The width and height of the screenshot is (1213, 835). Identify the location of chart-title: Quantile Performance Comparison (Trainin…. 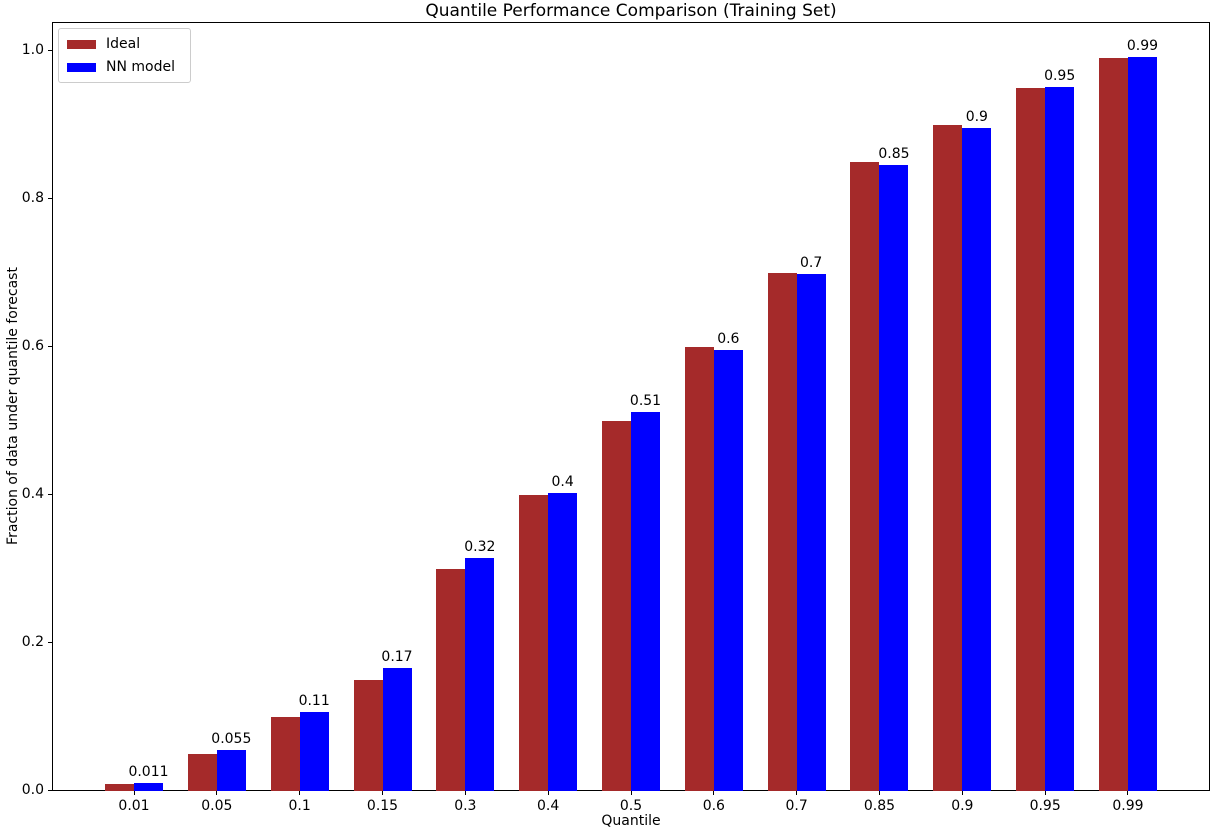
(631, 11).